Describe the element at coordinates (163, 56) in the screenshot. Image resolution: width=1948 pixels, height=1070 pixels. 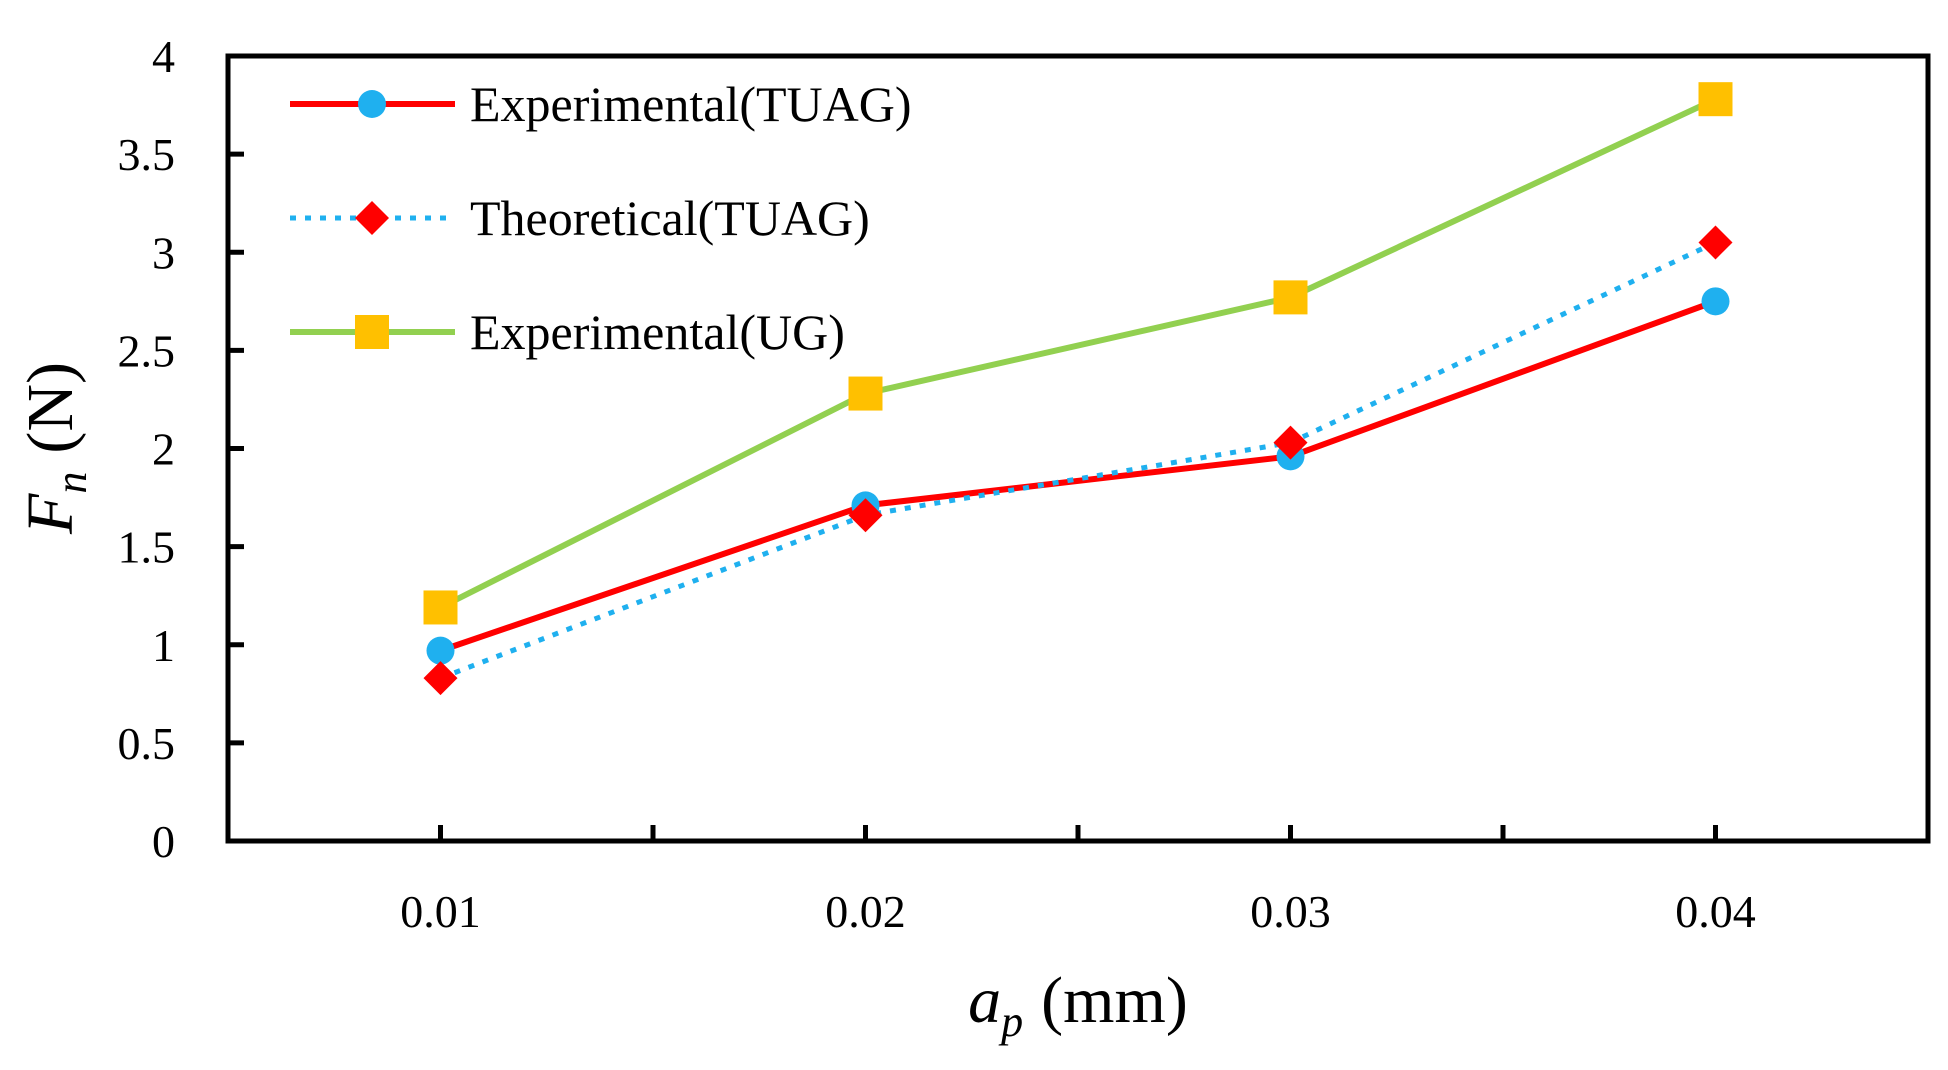
I see `y-tick-label: 4` at that location.